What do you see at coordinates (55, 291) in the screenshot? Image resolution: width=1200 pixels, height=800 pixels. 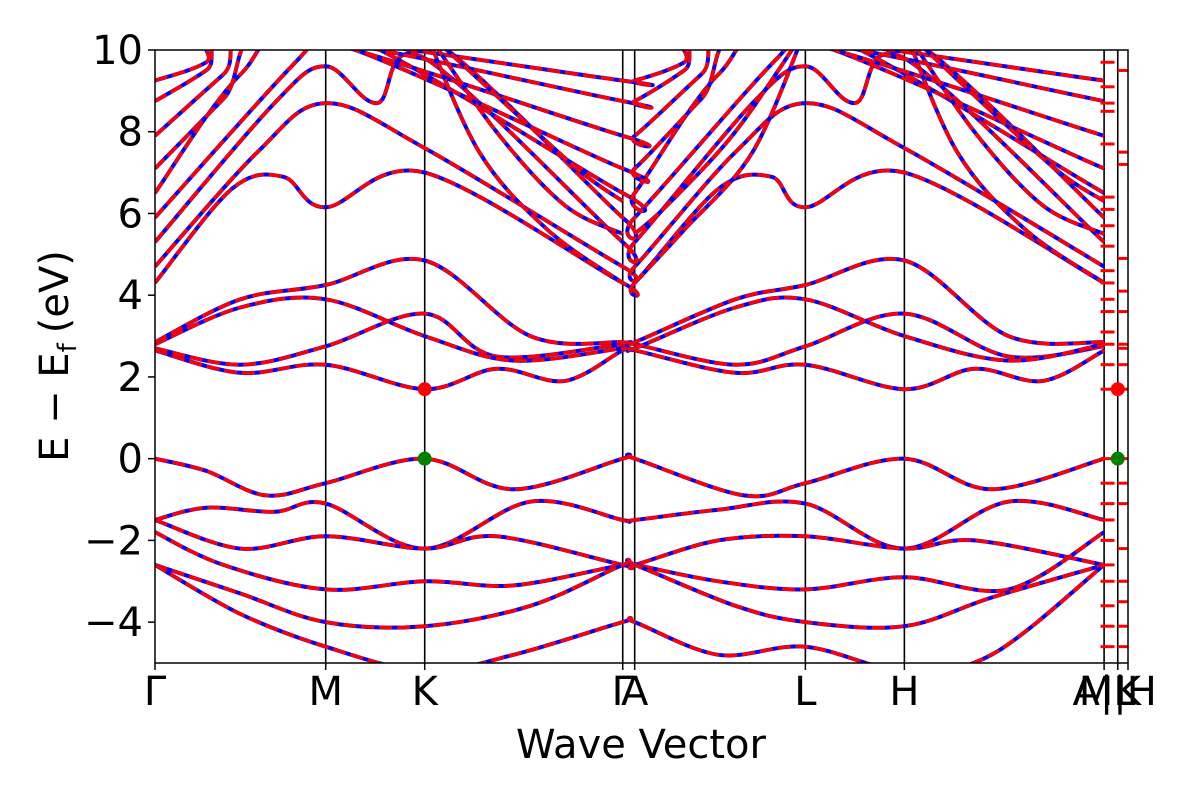 I see `y-axis-title-unit: (eV)` at bounding box center [55, 291].